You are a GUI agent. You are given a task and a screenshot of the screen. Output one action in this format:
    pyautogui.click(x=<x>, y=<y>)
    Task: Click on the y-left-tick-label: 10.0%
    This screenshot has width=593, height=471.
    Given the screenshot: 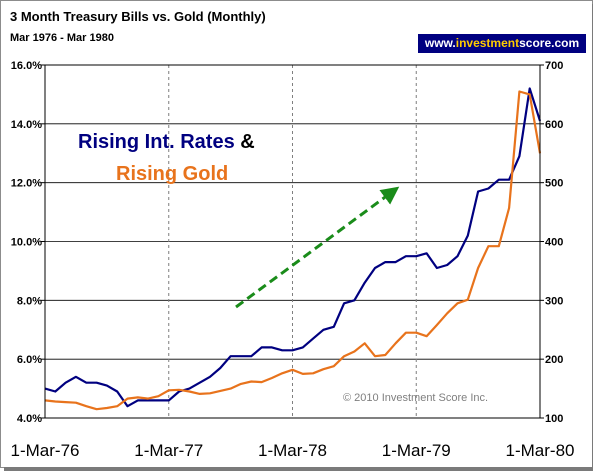 What is the action you would take?
    pyautogui.click(x=26, y=243)
    